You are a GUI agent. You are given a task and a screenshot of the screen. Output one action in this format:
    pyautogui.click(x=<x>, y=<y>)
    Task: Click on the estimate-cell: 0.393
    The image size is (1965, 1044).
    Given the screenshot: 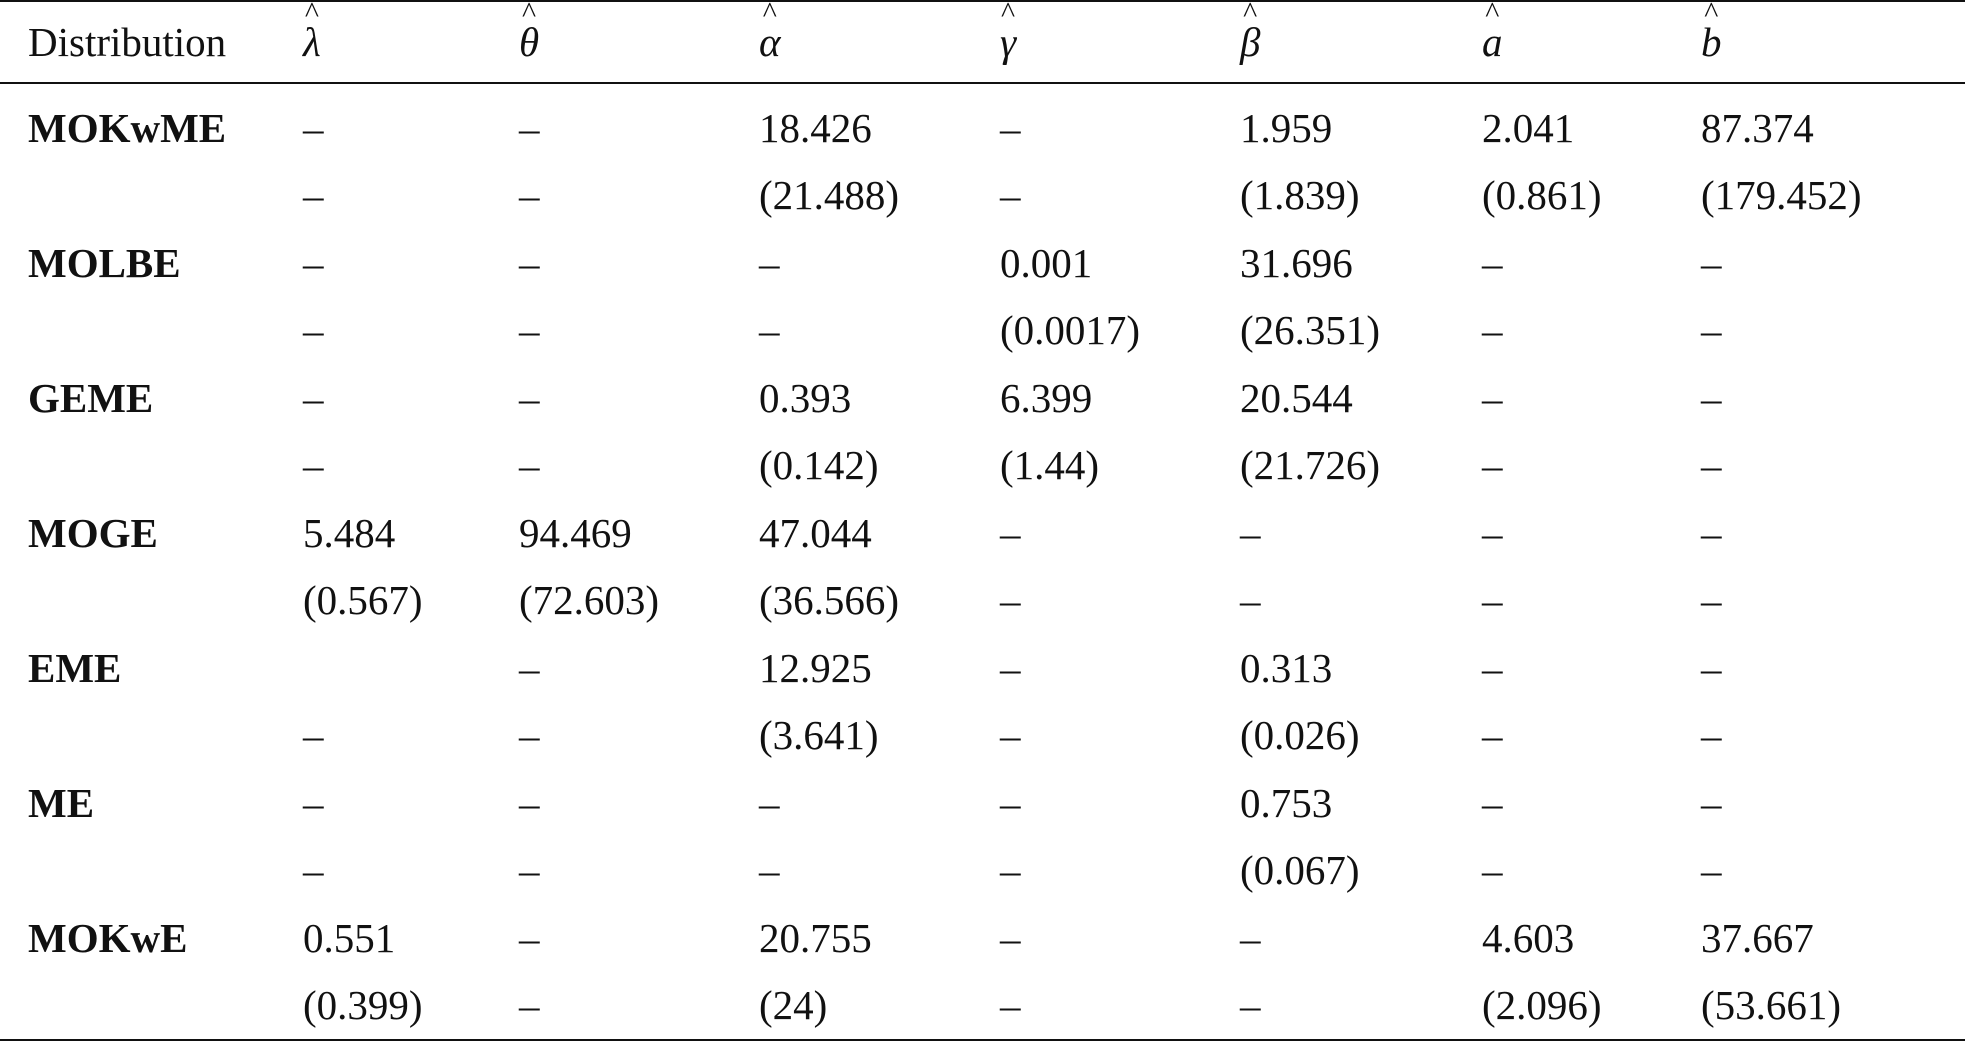 What is the action you would take?
    pyautogui.click(x=805, y=397)
    